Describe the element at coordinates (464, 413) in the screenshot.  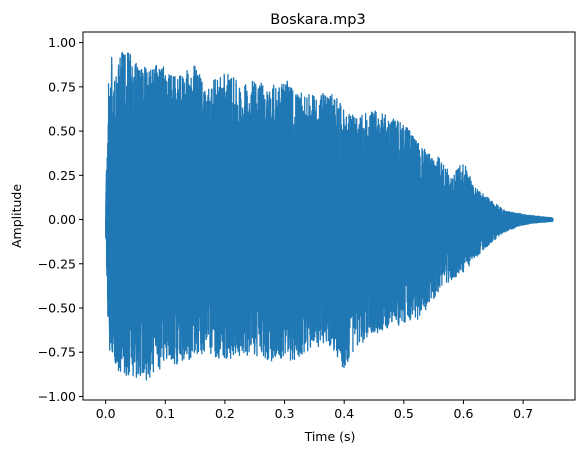
I see `x-tick-label: 0.6` at that location.